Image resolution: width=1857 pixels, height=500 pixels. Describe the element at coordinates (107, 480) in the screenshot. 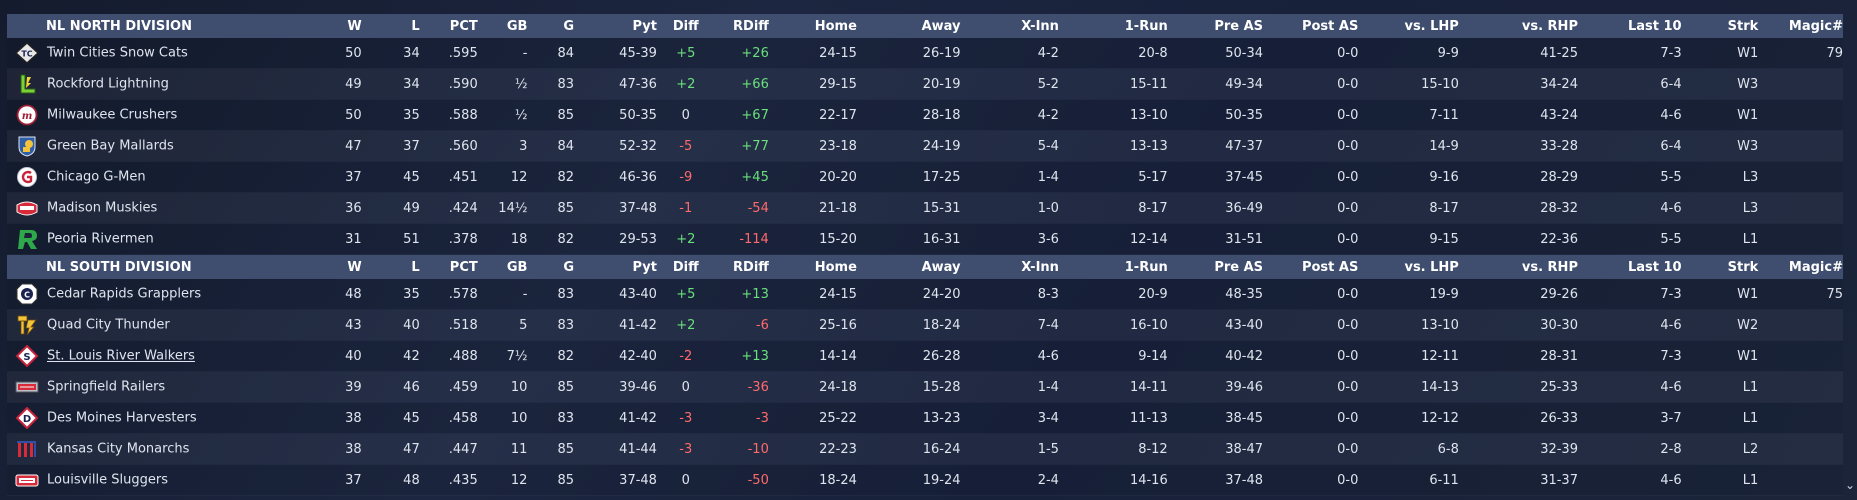

I see `team-name: Louisville Sluggers` at that location.